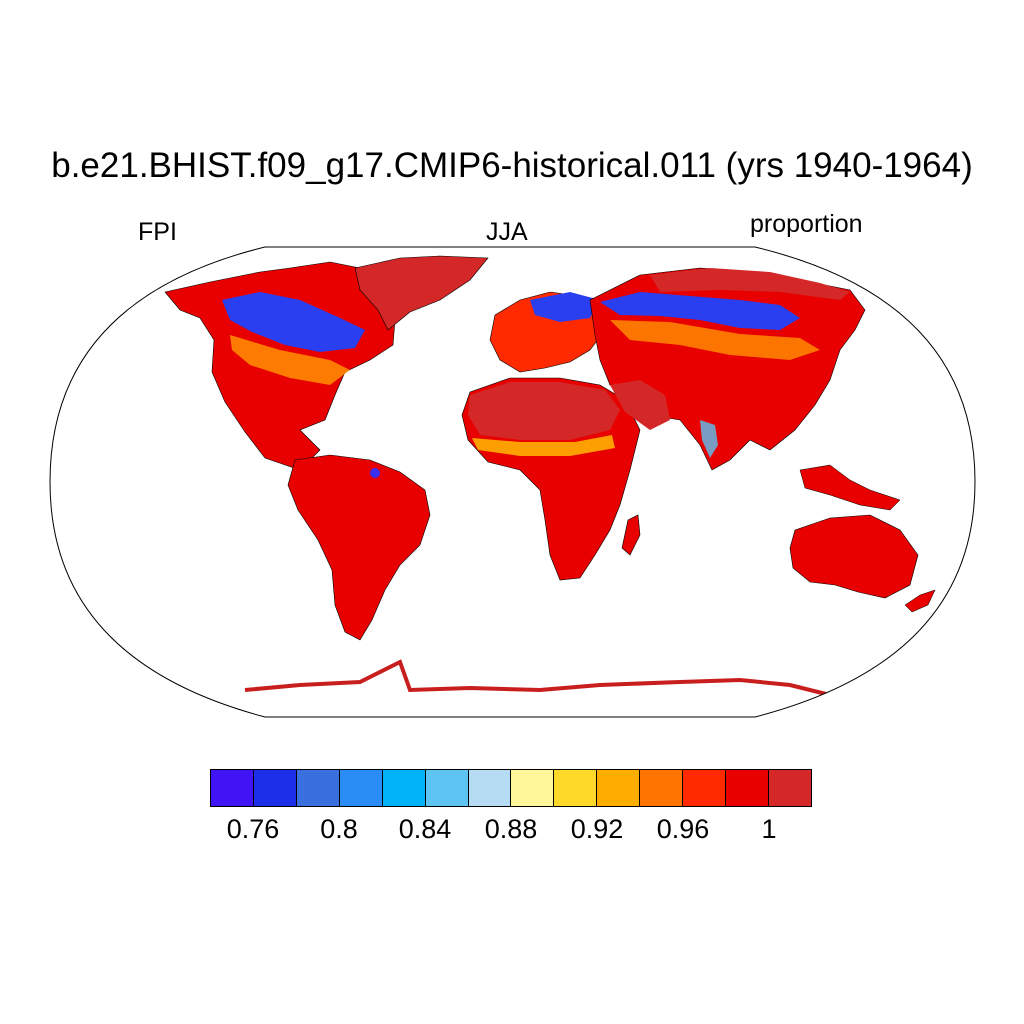  I want to click on units-label: proportion, so click(806, 224).